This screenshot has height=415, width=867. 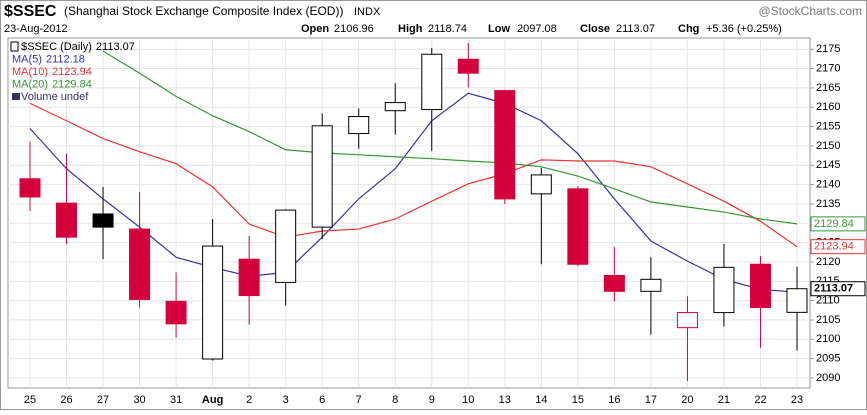 What do you see at coordinates (828, 107) in the screenshot?
I see `y-tick-label: 2160` at bounding box center [828, 107].